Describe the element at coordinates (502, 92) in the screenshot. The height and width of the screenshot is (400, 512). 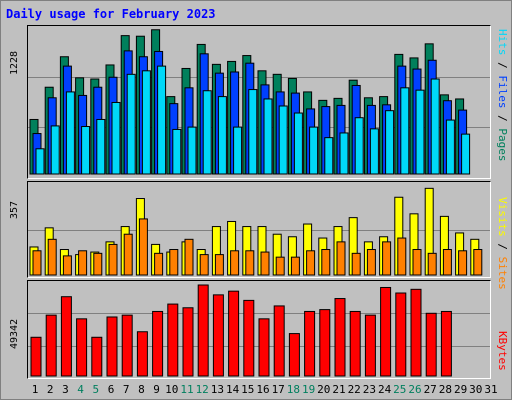
I see `legend-files: Files` at that location.